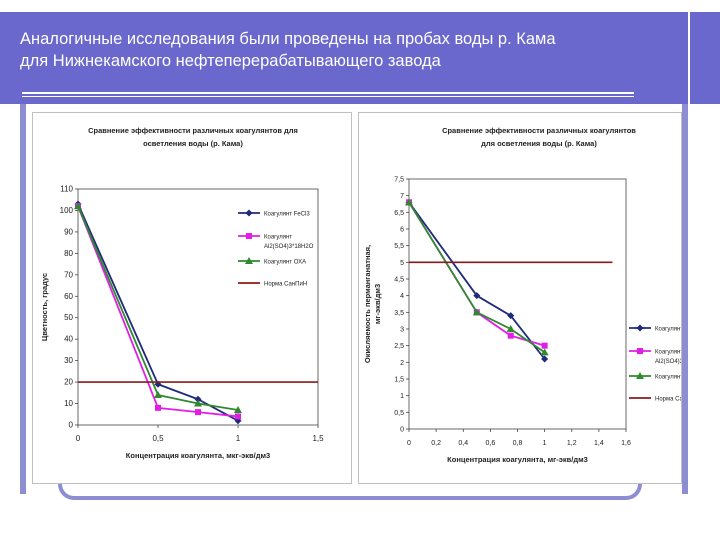  What do you see at coordinates (44, 307) in the screenshot?
I see `chart1-y-axis-label: Цветность, градус` at bounding box center [44, 307].